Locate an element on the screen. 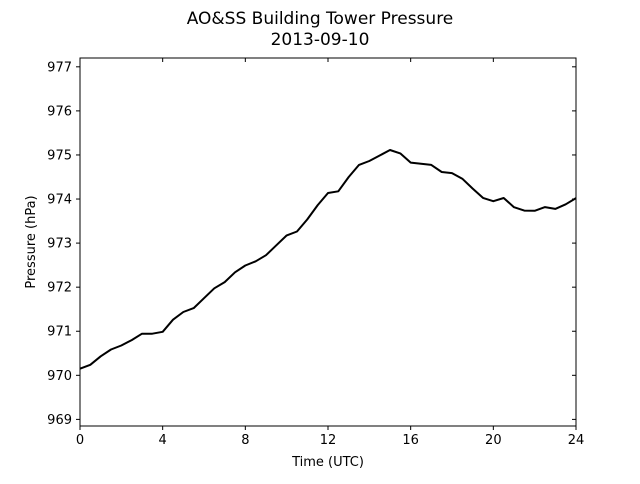 This screenshot has height=484, width=640. y-tick-label: 971 is located at coordinates (59, 332).